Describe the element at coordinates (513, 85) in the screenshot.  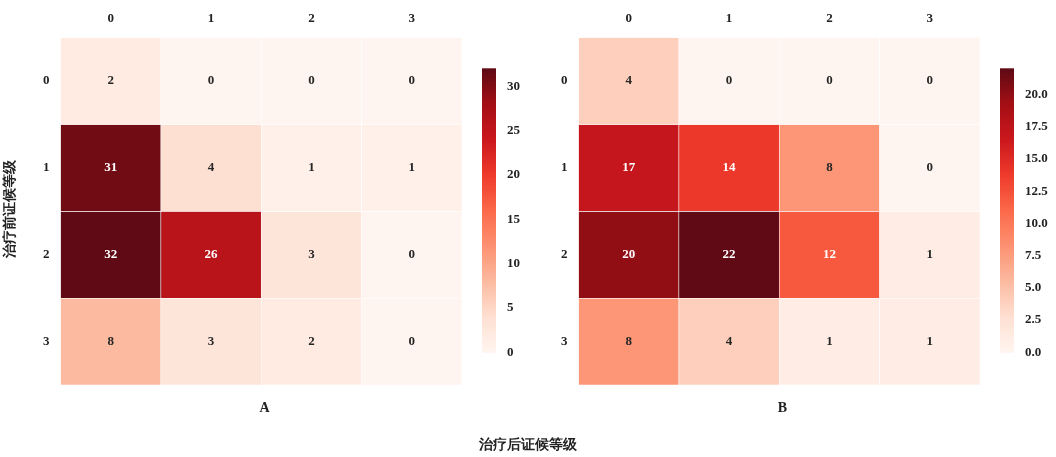
I see `color-bar-label: 30` at that location.